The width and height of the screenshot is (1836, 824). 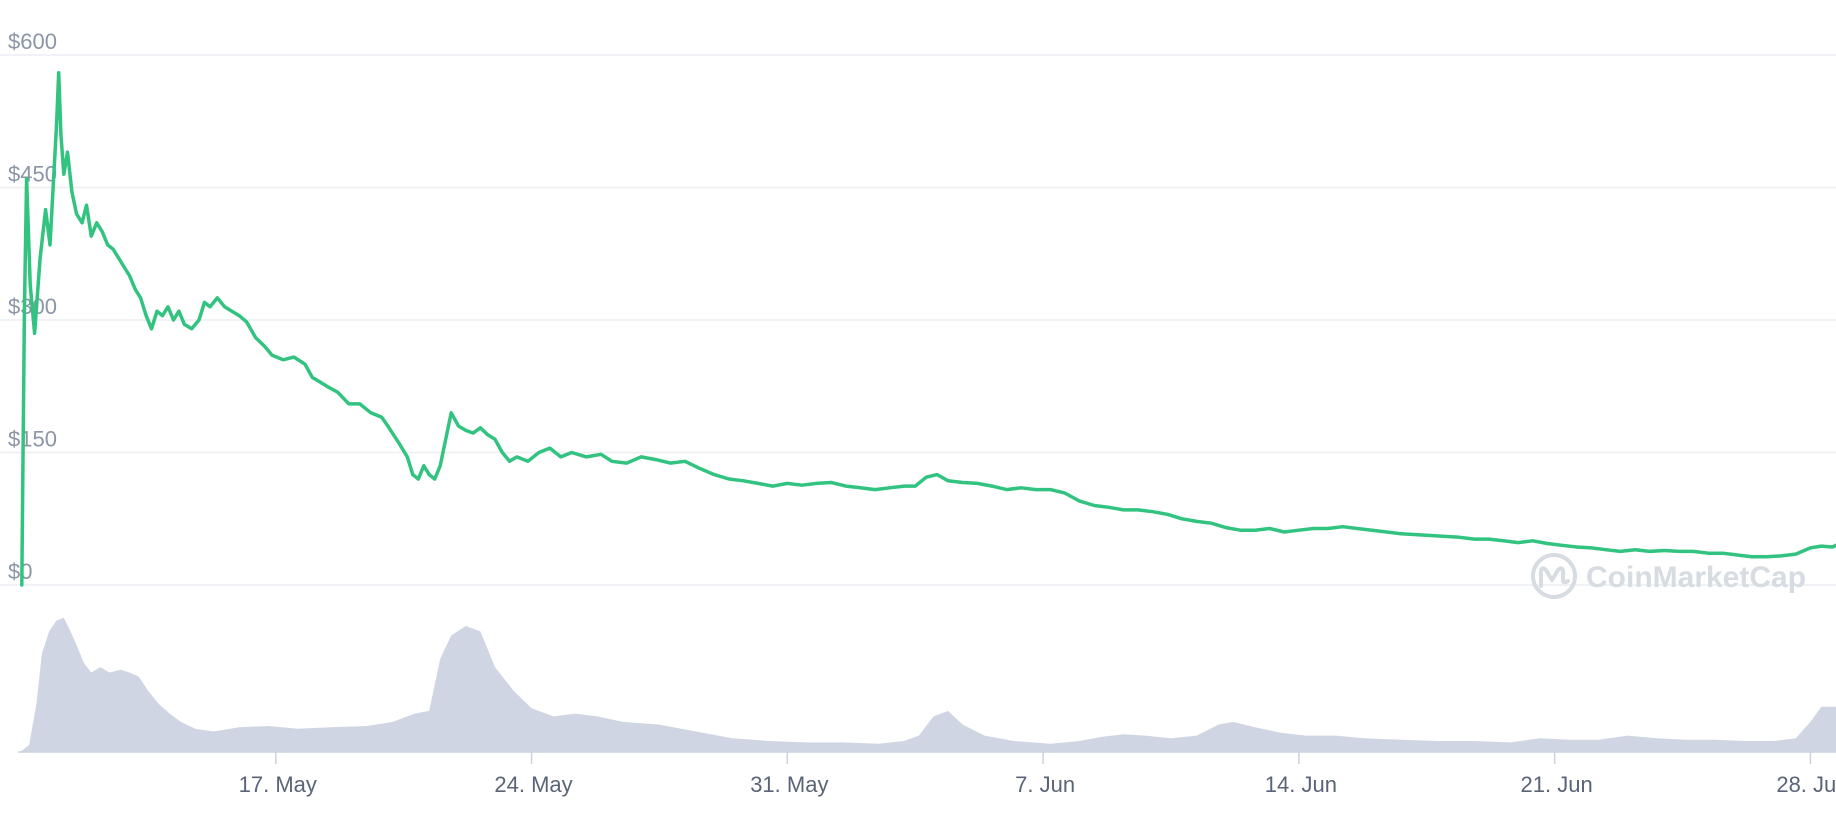 I want to click on x-tick-label: 17. May, so click(x=278, y=784).